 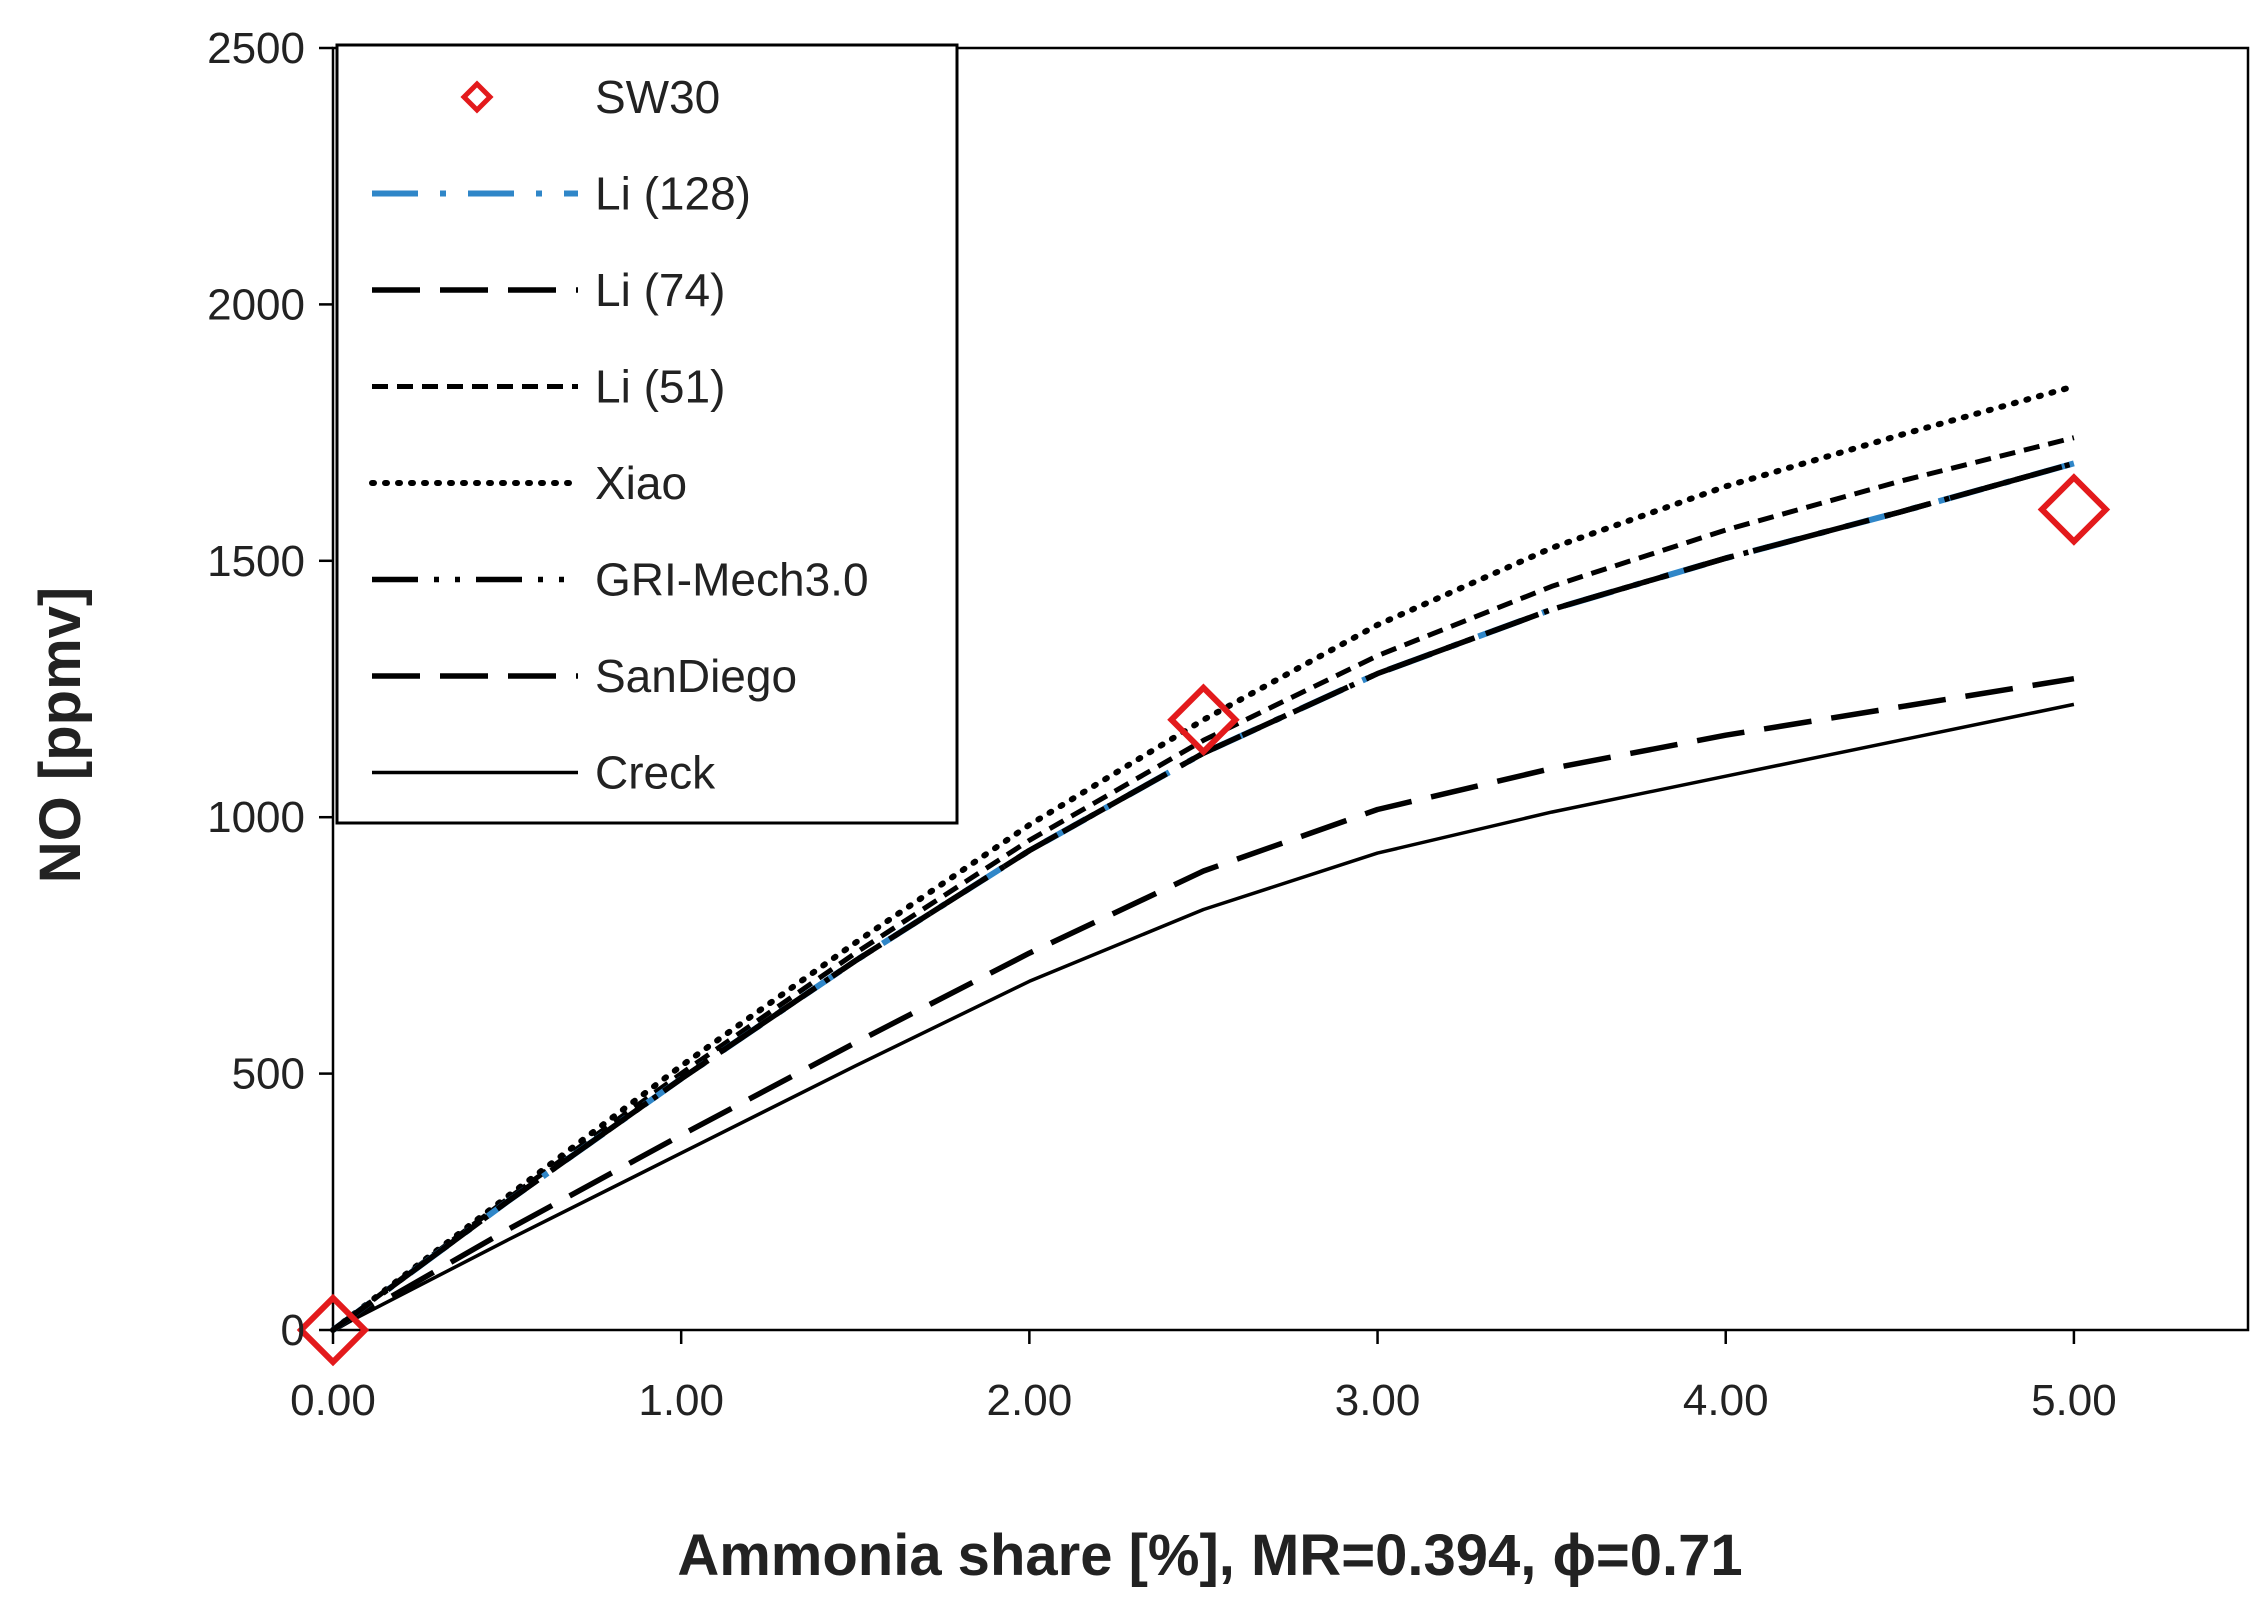 What do you see at coordinates (293, 1330) in the screenshot?
I see `y-tick-label: 0` at bounding box center [293, 1330].